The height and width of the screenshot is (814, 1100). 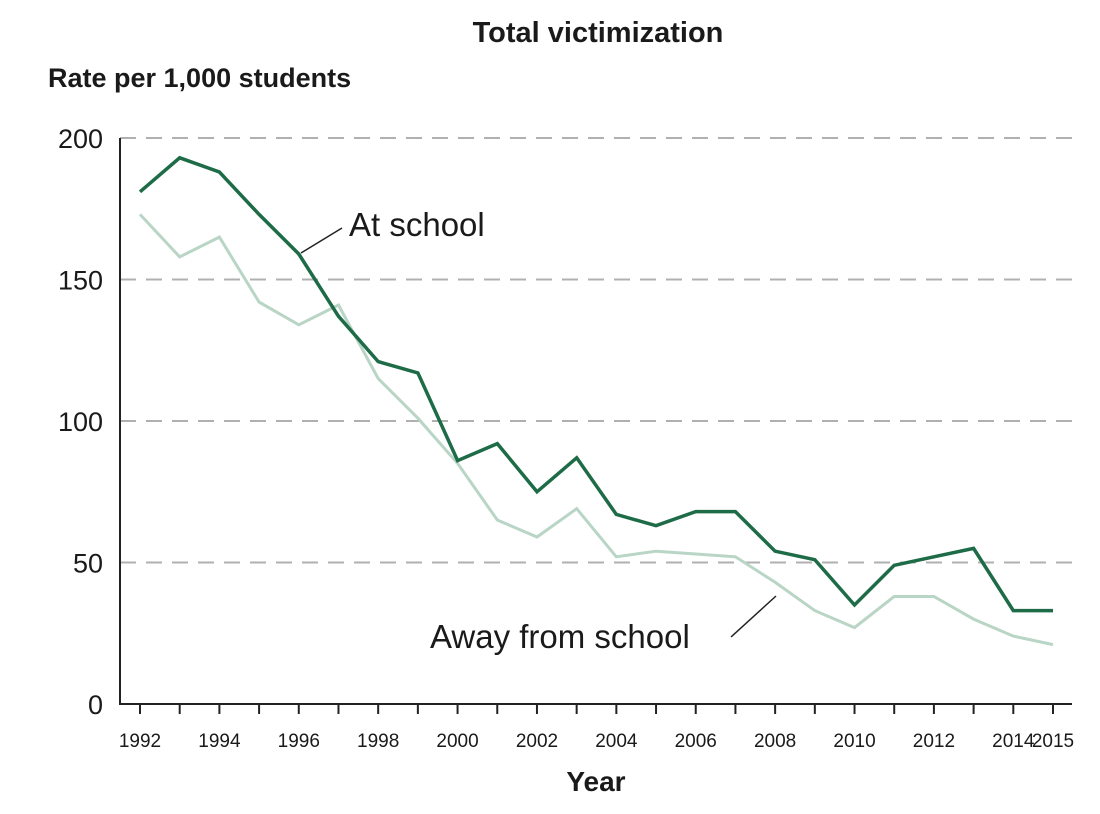 What do you see at coordinates (753, 616) in the screenshot?
I see `away-from-school-leader-line` at bounding box center [753, 616].